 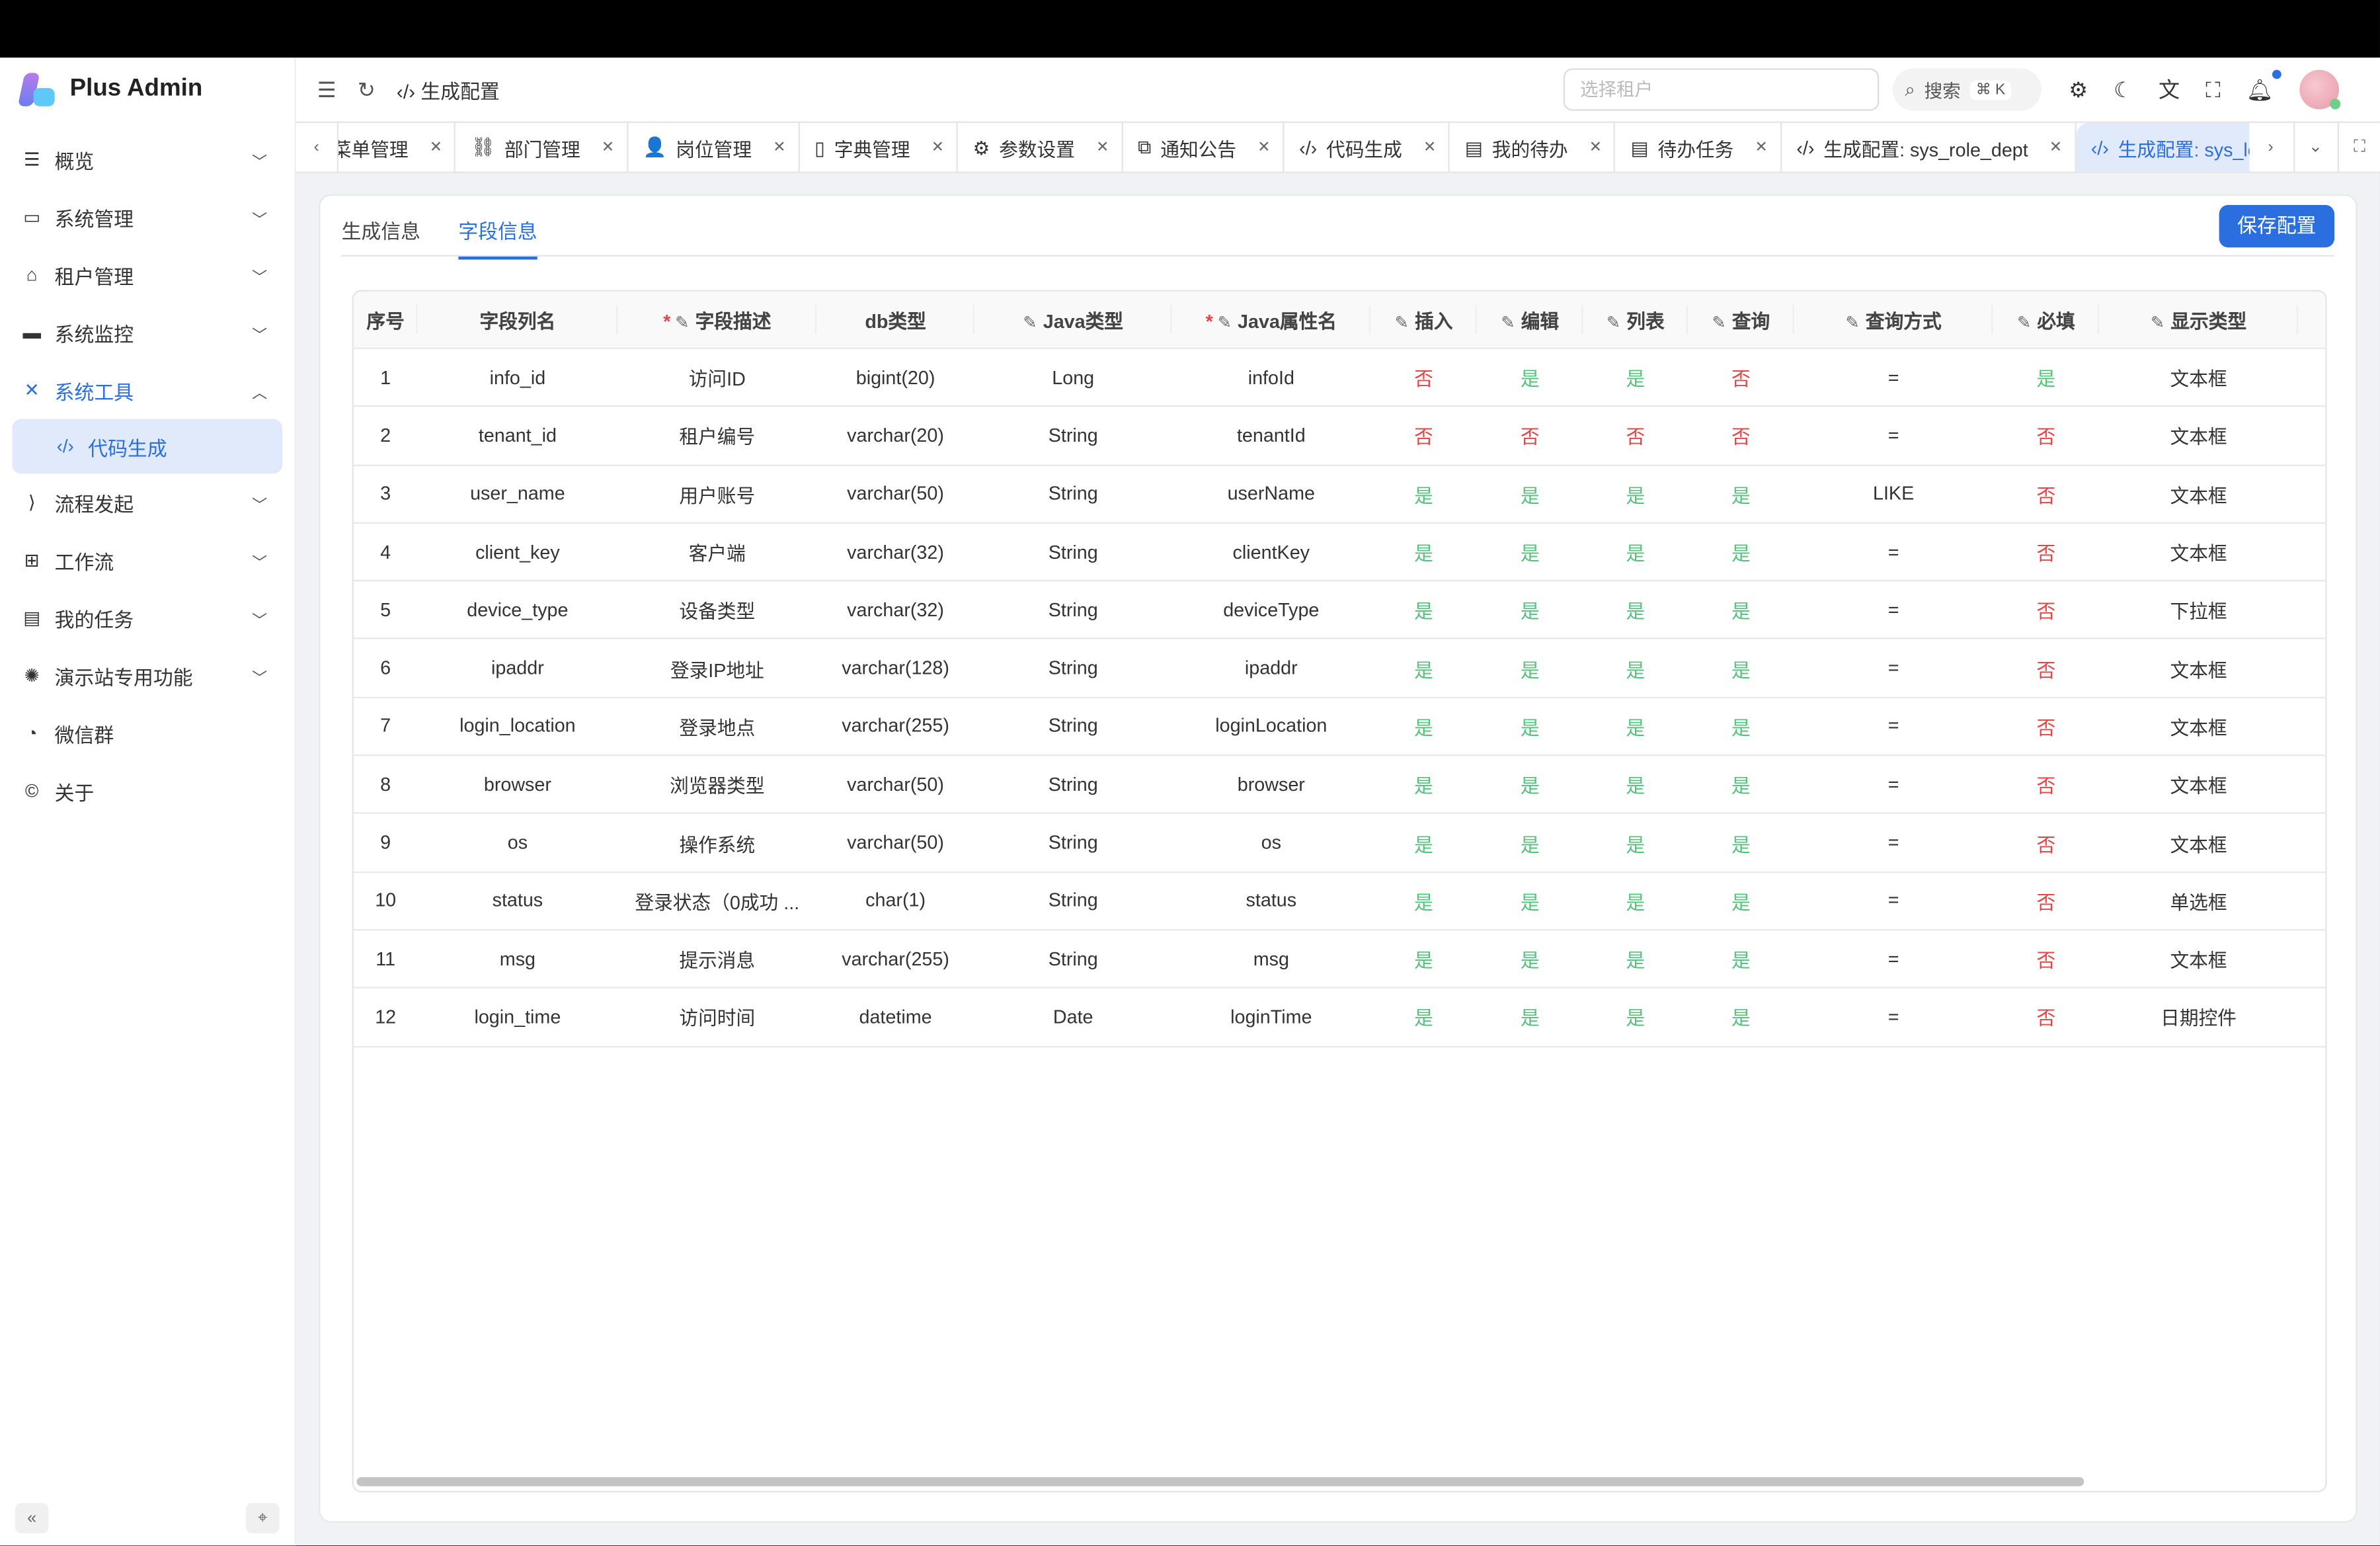 What do you see at coordinates (2277, 226) in the screenshot?
I see `save-config-button: 保存配置` at bounding box center [2277, 226].